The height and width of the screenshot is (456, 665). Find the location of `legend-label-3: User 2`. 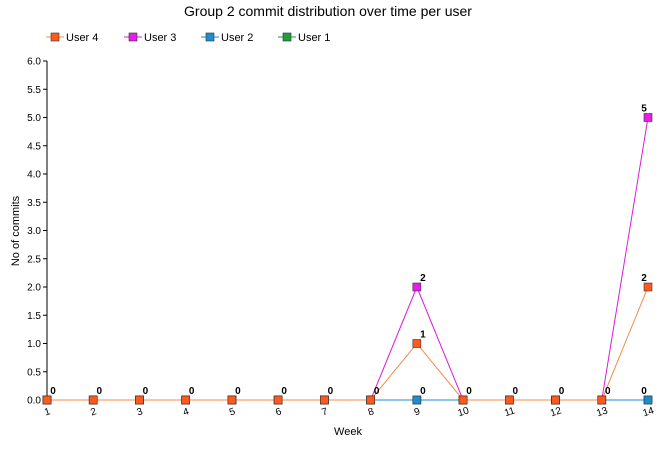

legend-label-3: User 2 is located at coordinates (237, 38).